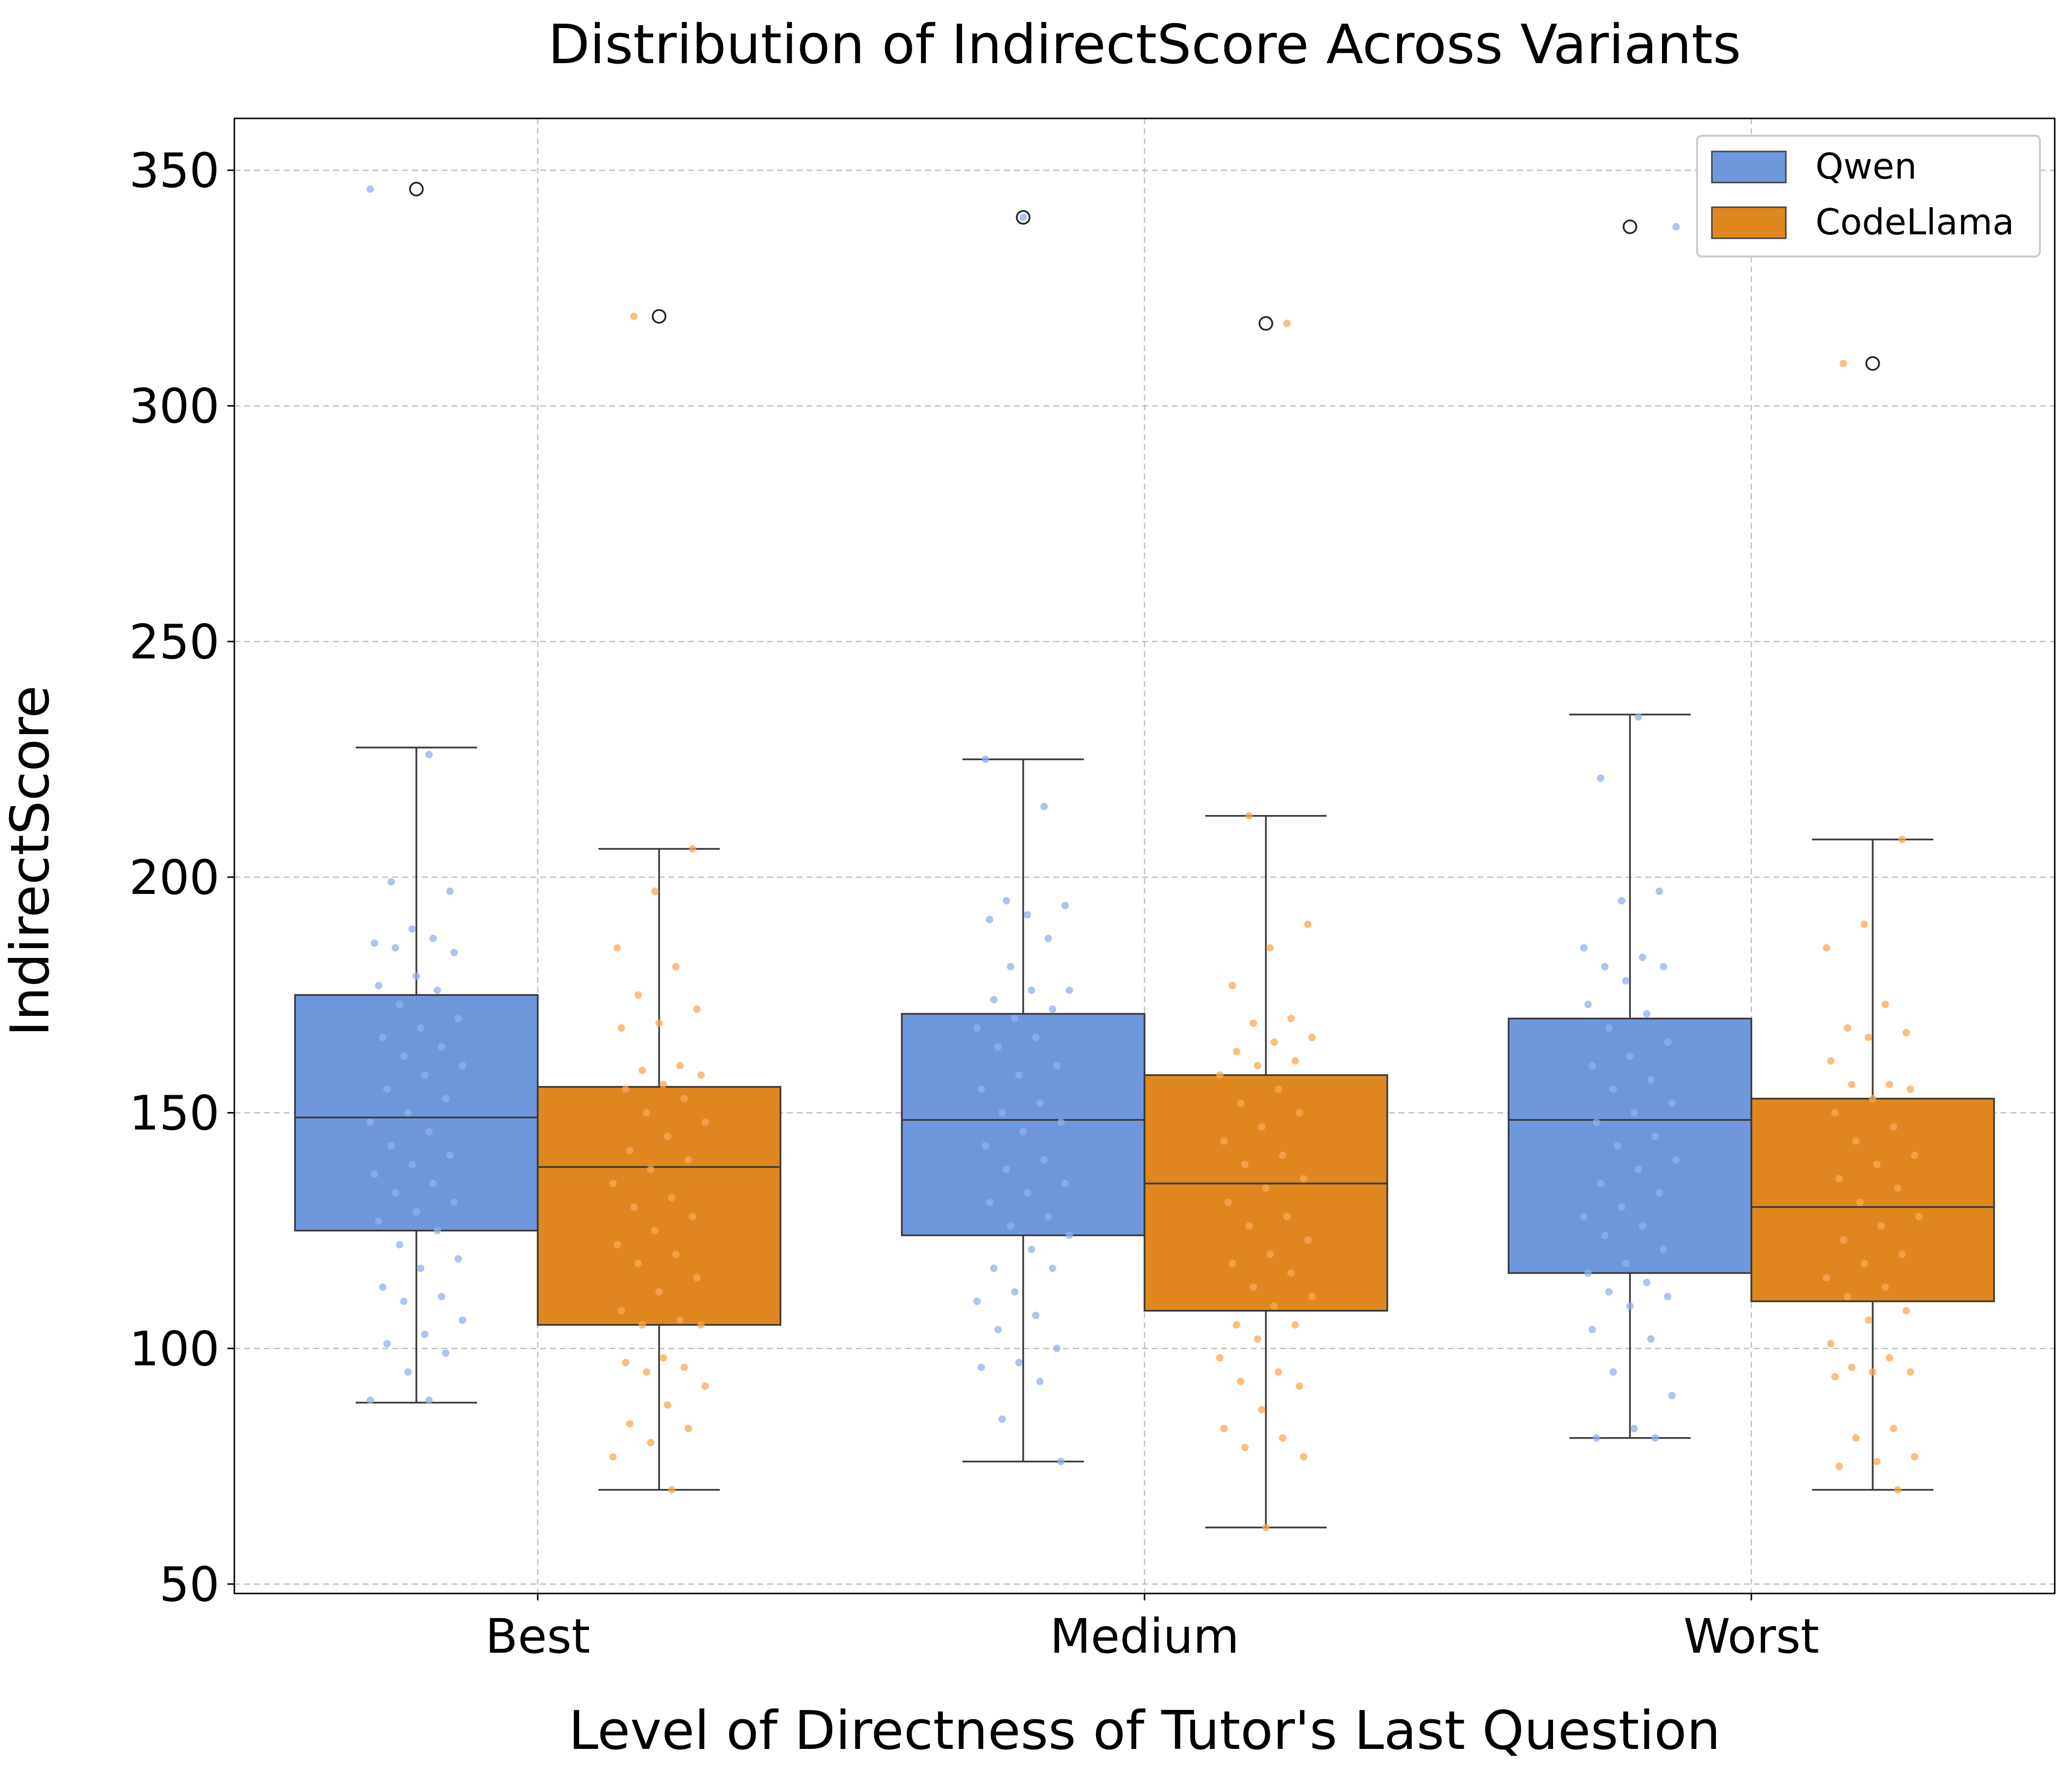 The height and width of the screenshot is (1778, 2072). I want to click on box-qwen, so click(416, 1113).